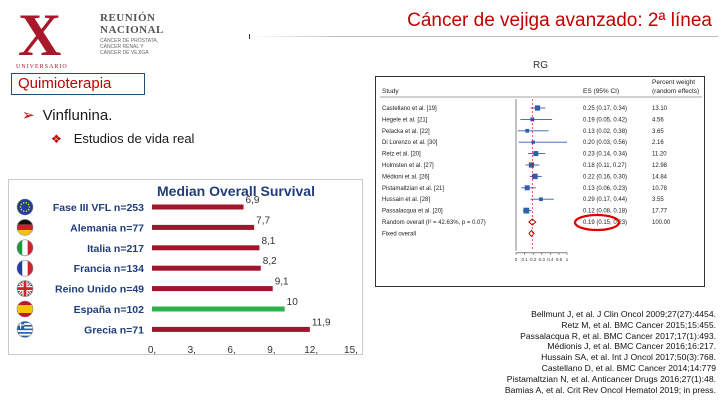 Image resolution: width=720 pixels, height=405 pixels. What do you see at coordinates (25, 248) in the screenshot?
I see `italy-flag-icon` at bounding box center [25, 248].